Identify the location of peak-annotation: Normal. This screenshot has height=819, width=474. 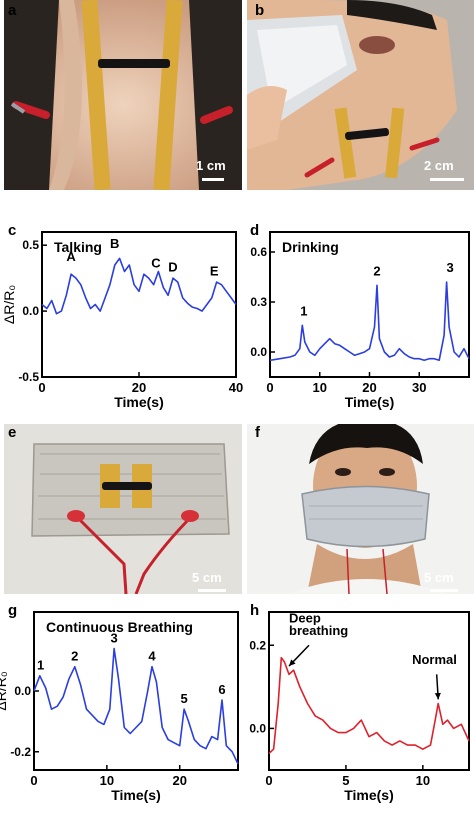
(434, 659).